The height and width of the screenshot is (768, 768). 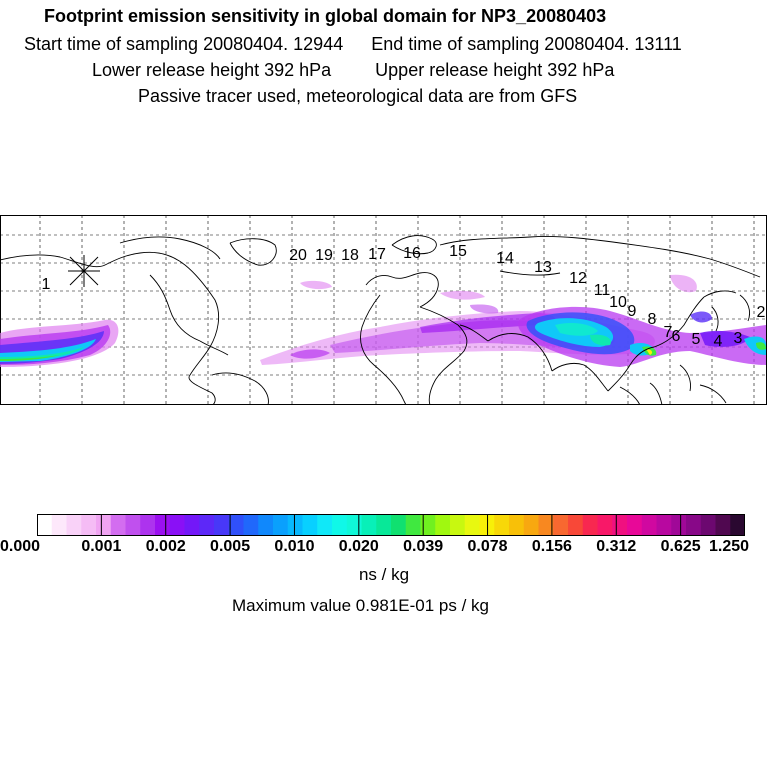 I want to click on maximum-value: Maximum value 0.981E-01 ps / kg, so click(x=361, y=605).